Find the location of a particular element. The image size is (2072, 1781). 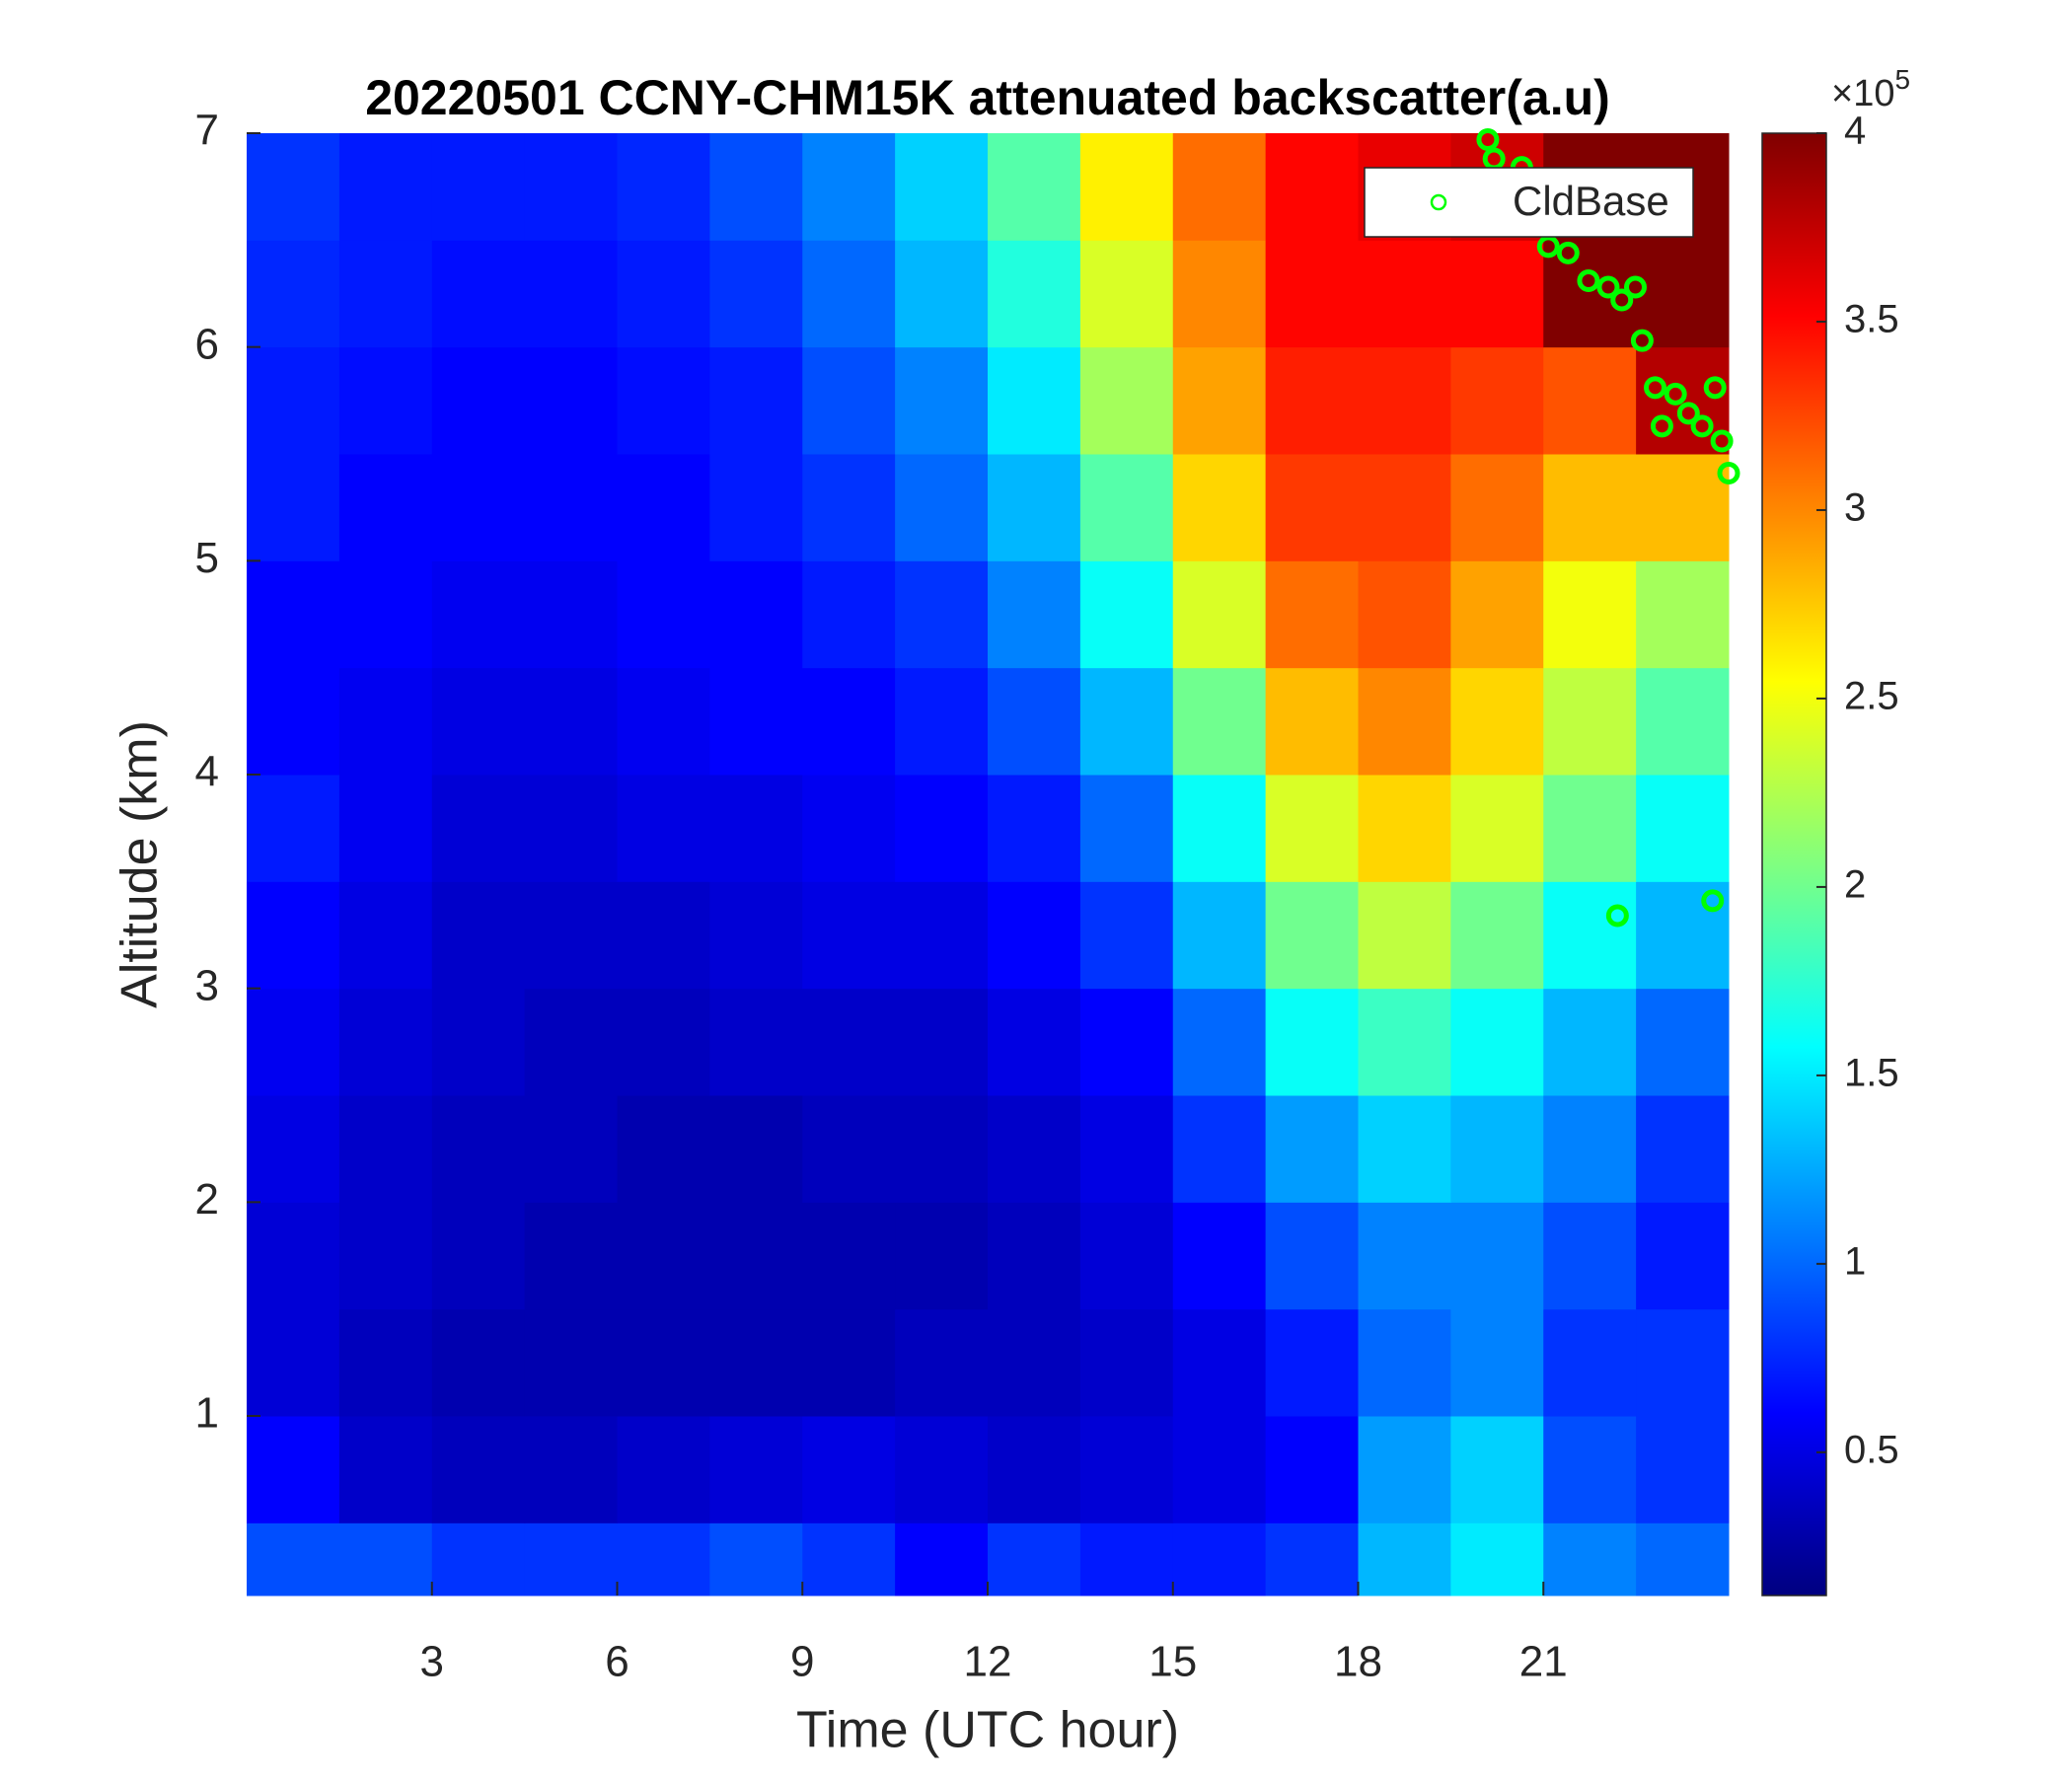

x-tick-label: 6 is located at coordinates (617, 1662).